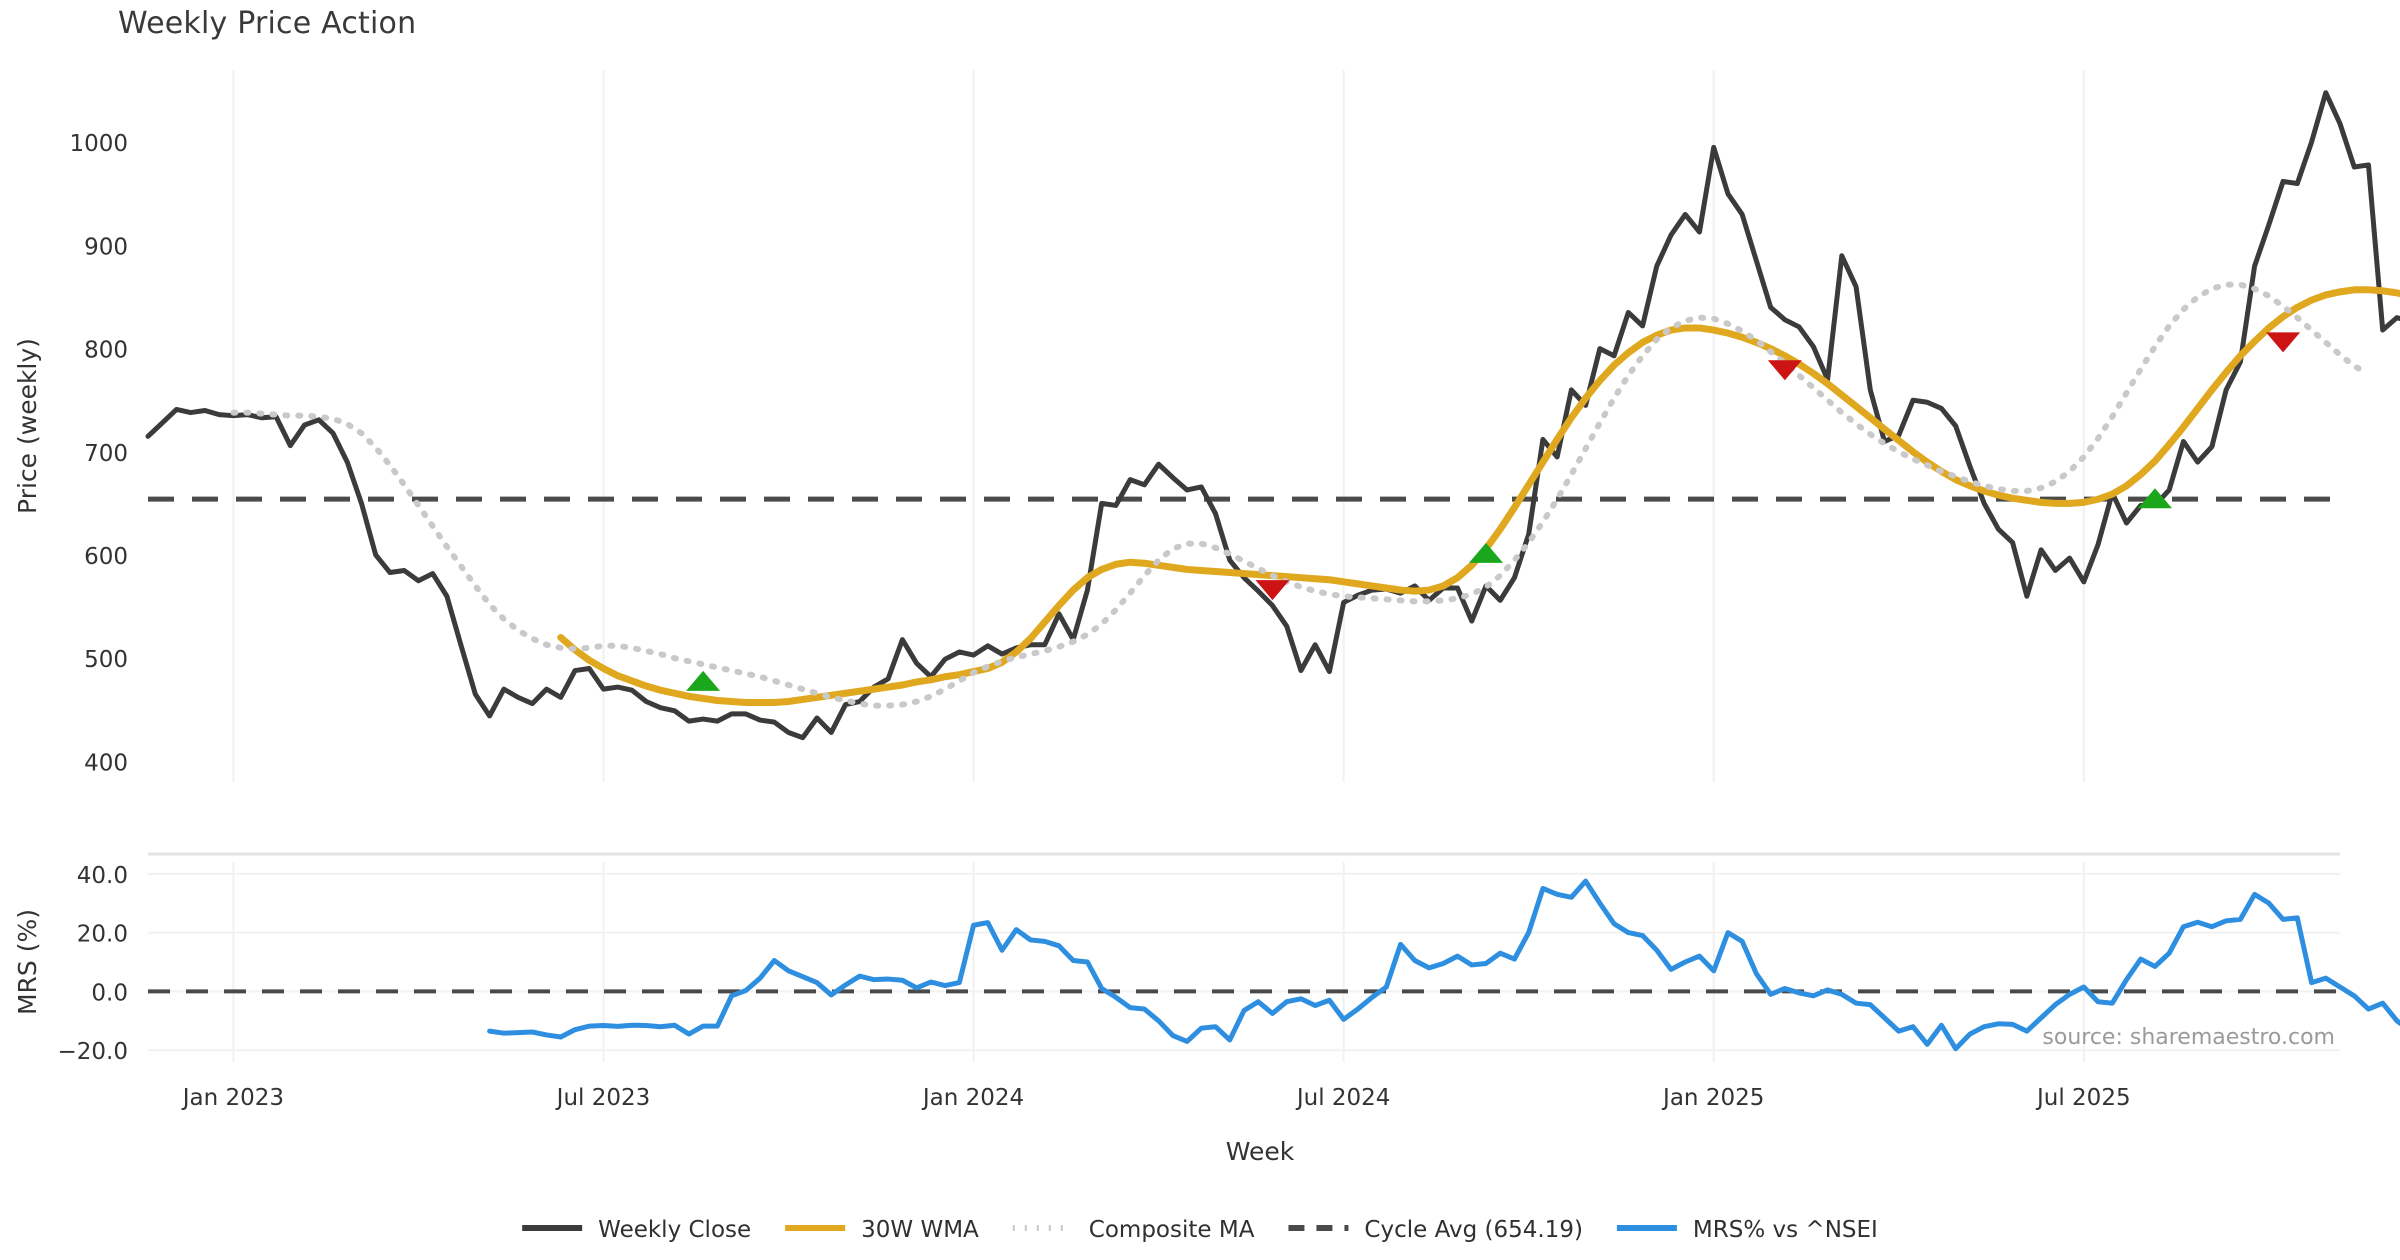 The width and height of the screenshot is (2400, 1260). I want to click on xtick-label-5: Jul 2025, so click(2083, 1098).